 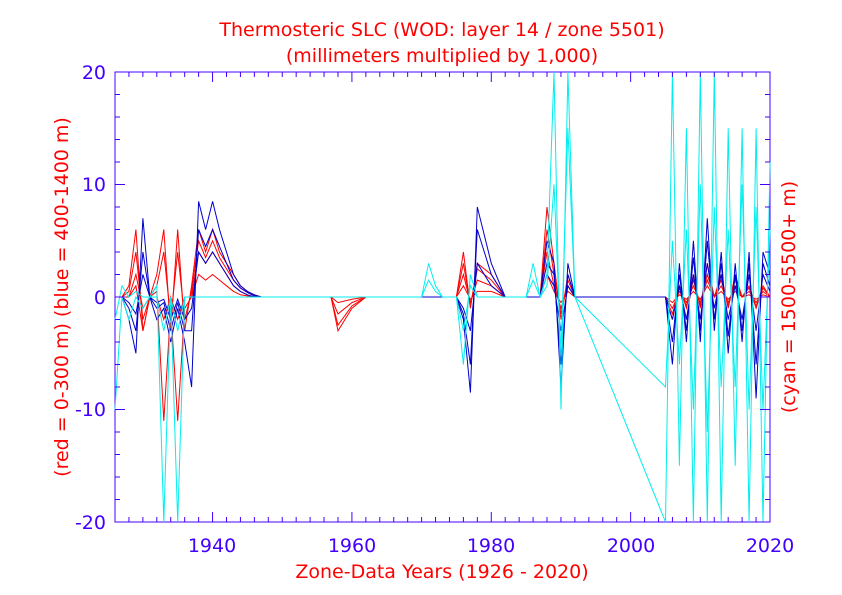 I want to click on y-tick-label: -10, so click(x=90, y=410).